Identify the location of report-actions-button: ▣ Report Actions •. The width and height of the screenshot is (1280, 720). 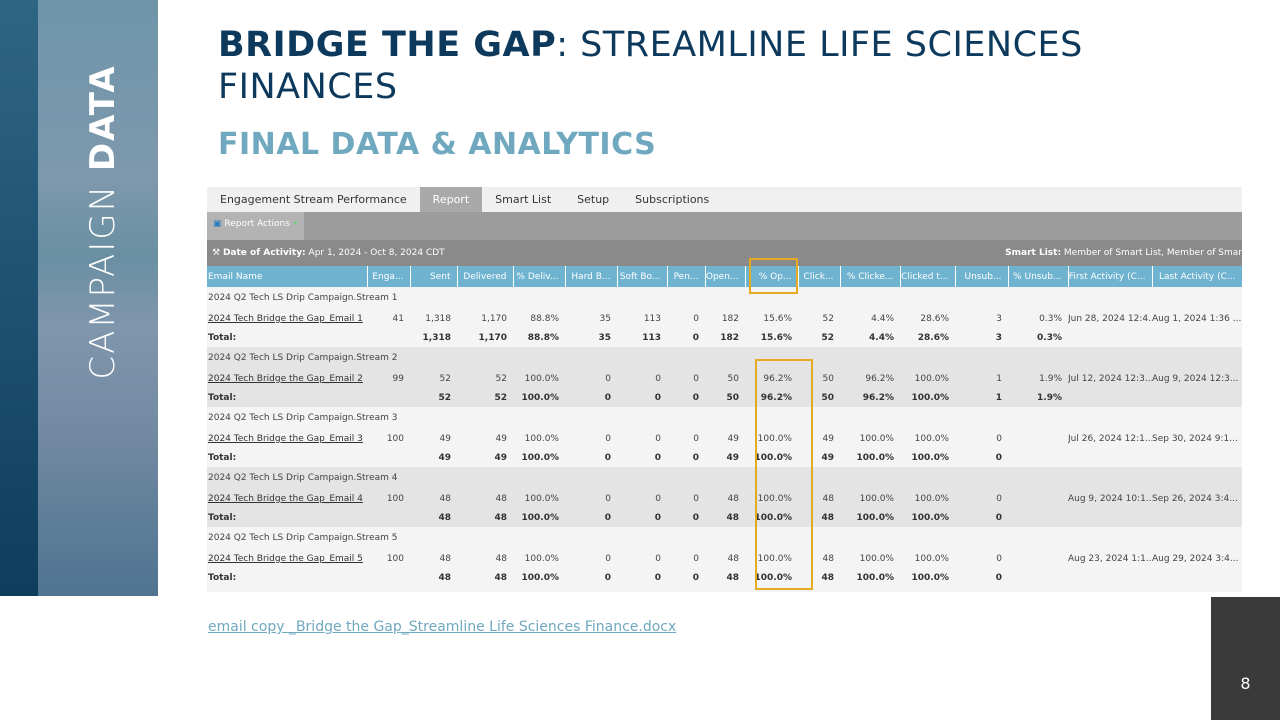
(256, 226).